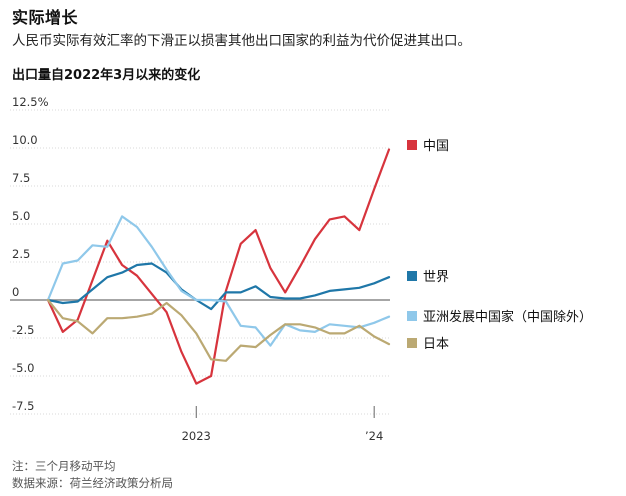 This screenshot has height=496, width=626. I want to click on footnote: 注：三个月移动平均, so click(64, 466).